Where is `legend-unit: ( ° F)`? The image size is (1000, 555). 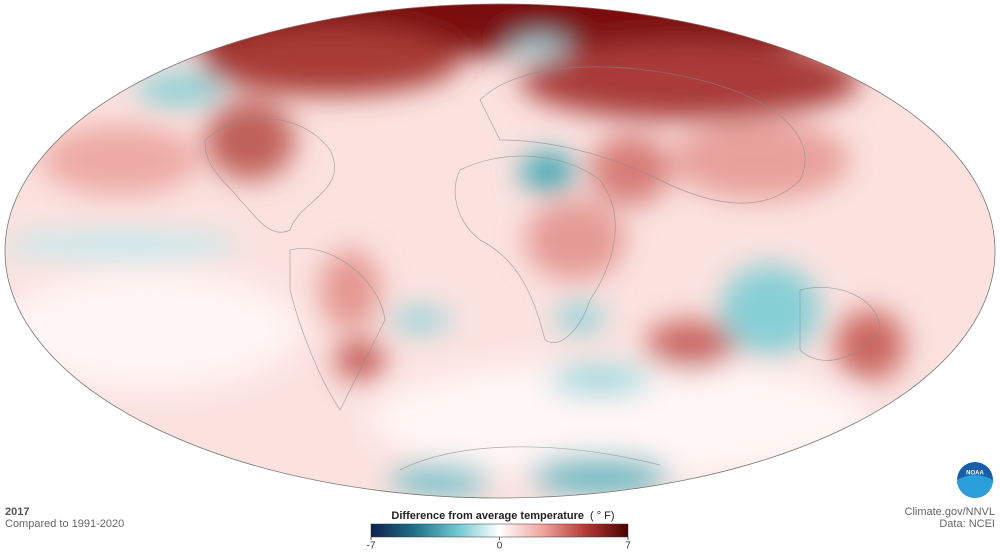 legend-unit: ( ° F) is located at coordinates (602, 516).